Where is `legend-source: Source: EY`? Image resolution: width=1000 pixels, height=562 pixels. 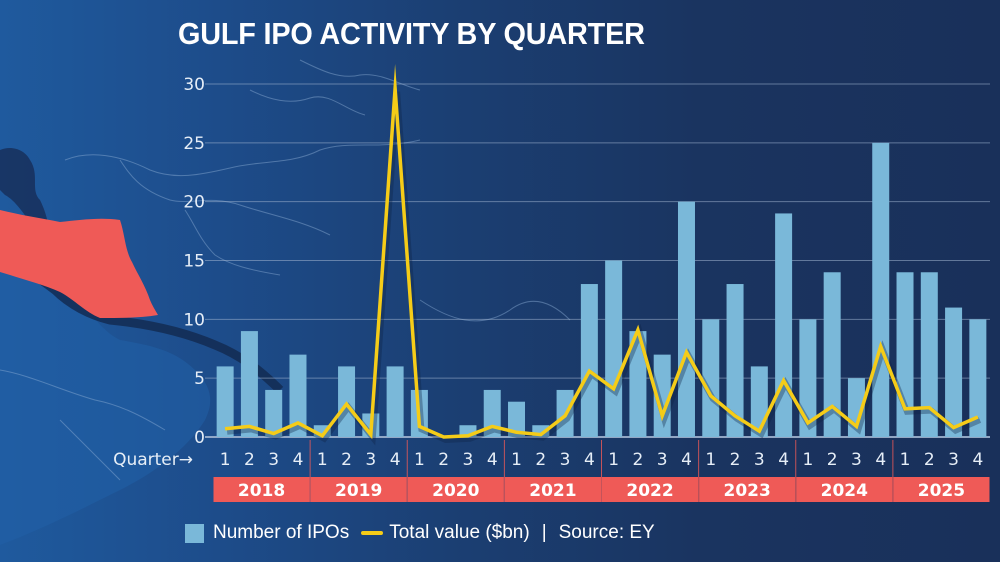 legend-source: Source: EY is located at coordinates (606, 532).